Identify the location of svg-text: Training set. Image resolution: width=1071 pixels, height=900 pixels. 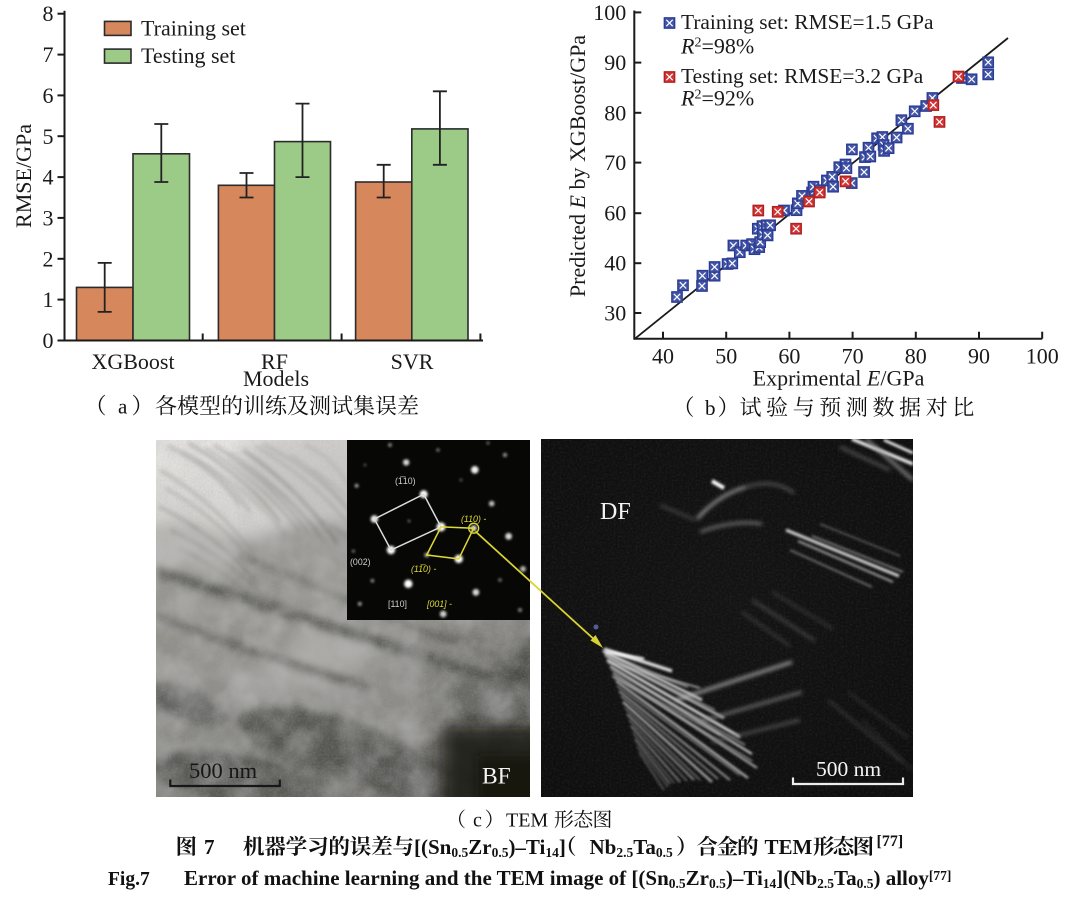
(193, 28).